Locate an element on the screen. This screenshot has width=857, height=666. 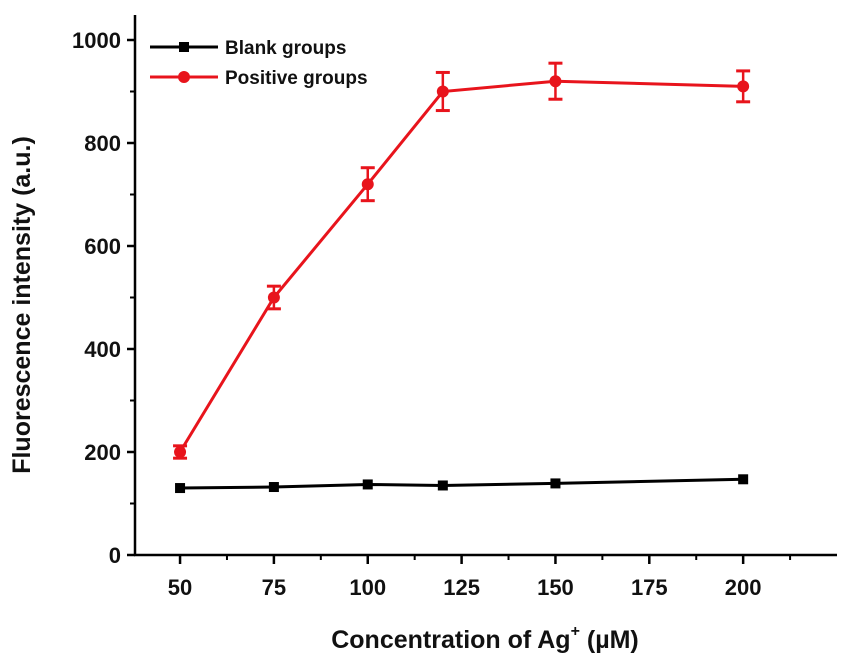
y-axis-title: Fluorescence intensity (a.u.) is located at coordinates (22, 305).